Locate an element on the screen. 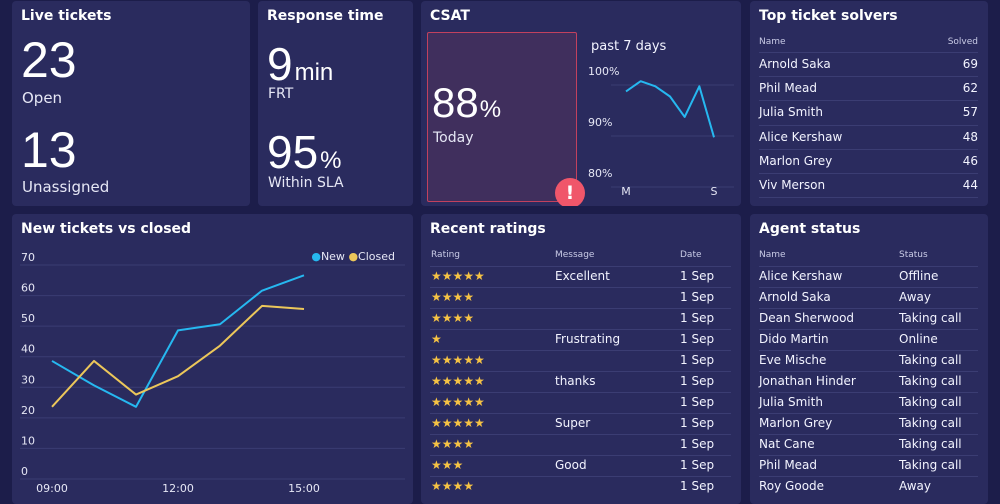  agent-name: Arnold Saka is located at coordinates (795, 297).